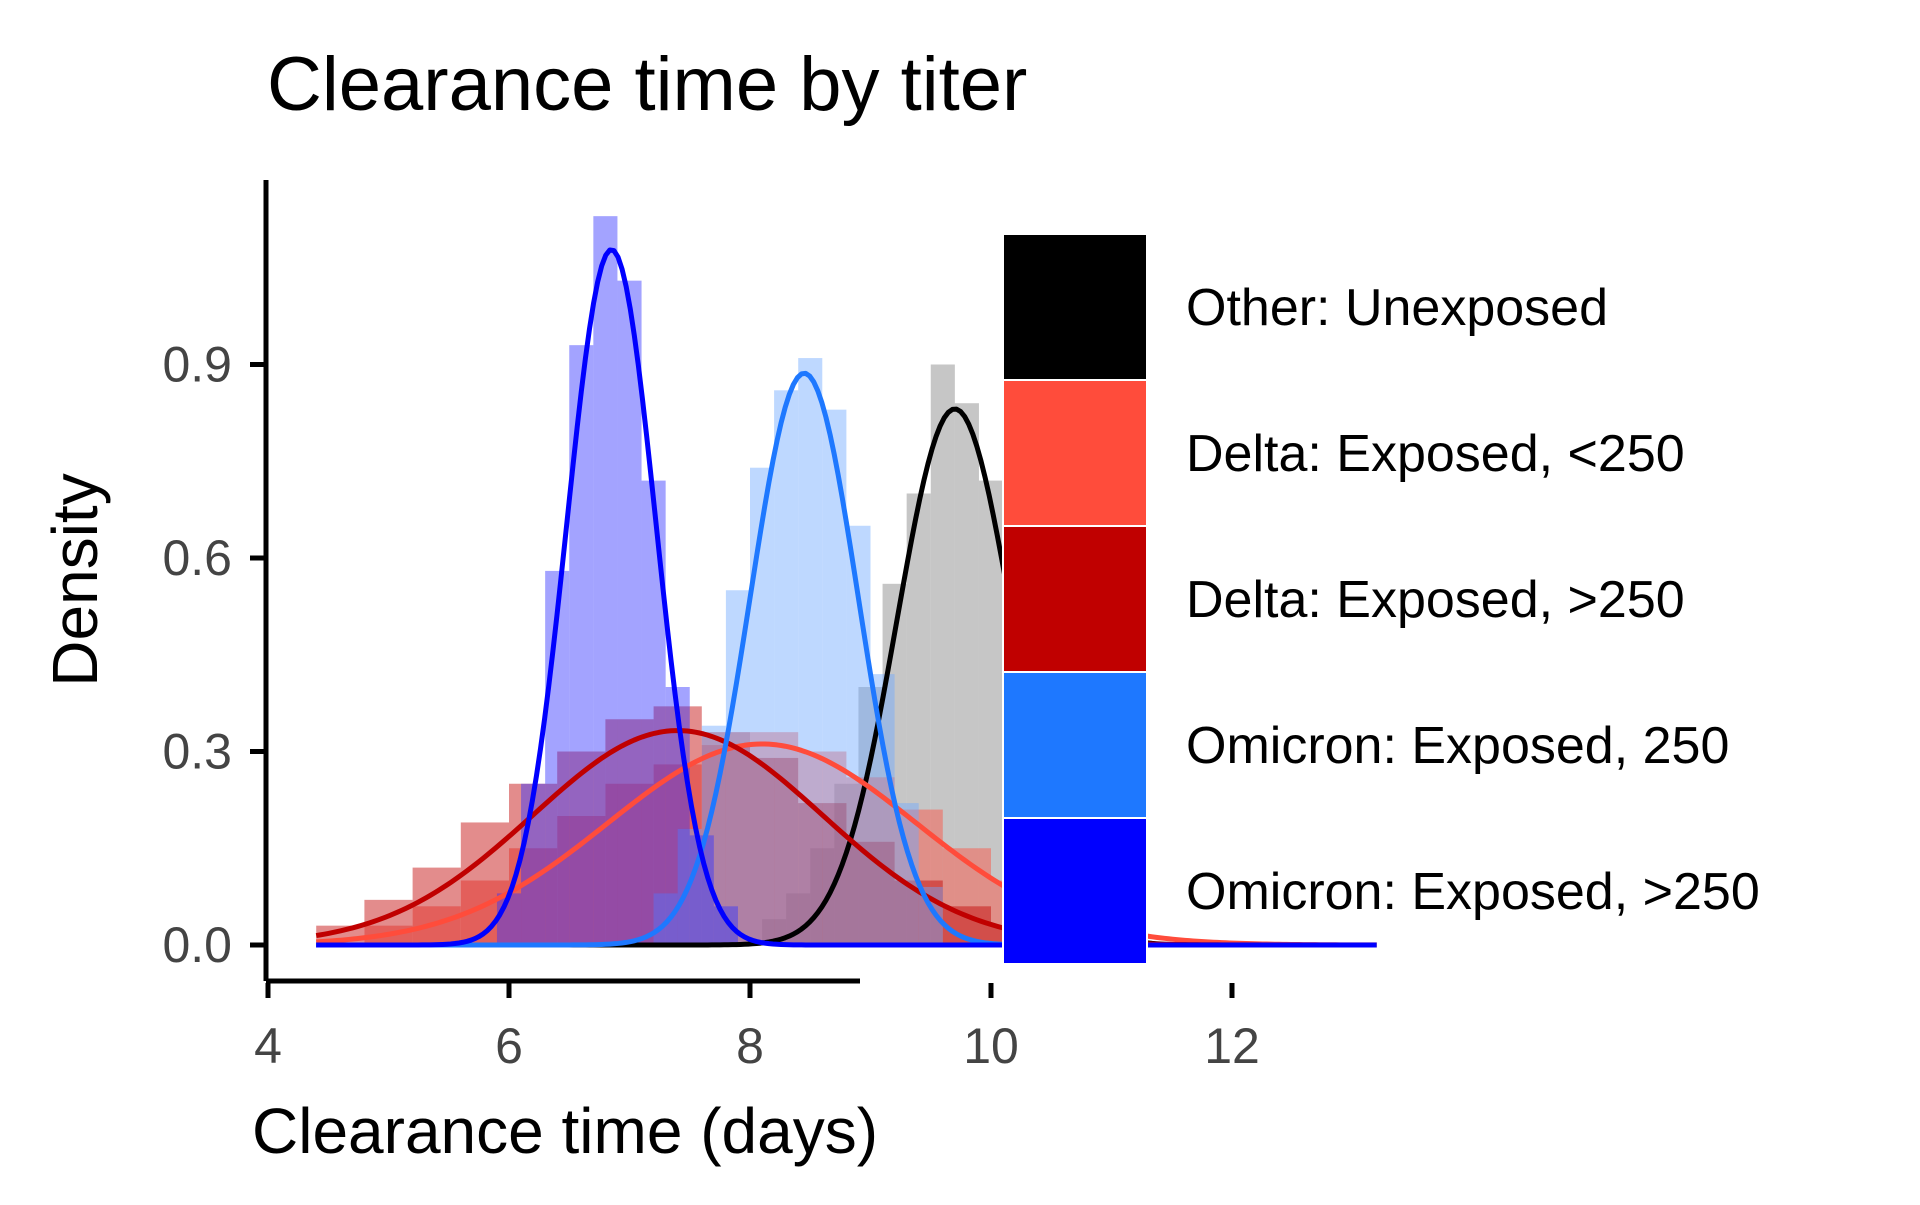 This screenshot has width=1920, height=1205. What do you see at coordinates (647, 84) in the screenshot?
I see `chart-title: Clearance time by titer` at bounding box center [647, 84].